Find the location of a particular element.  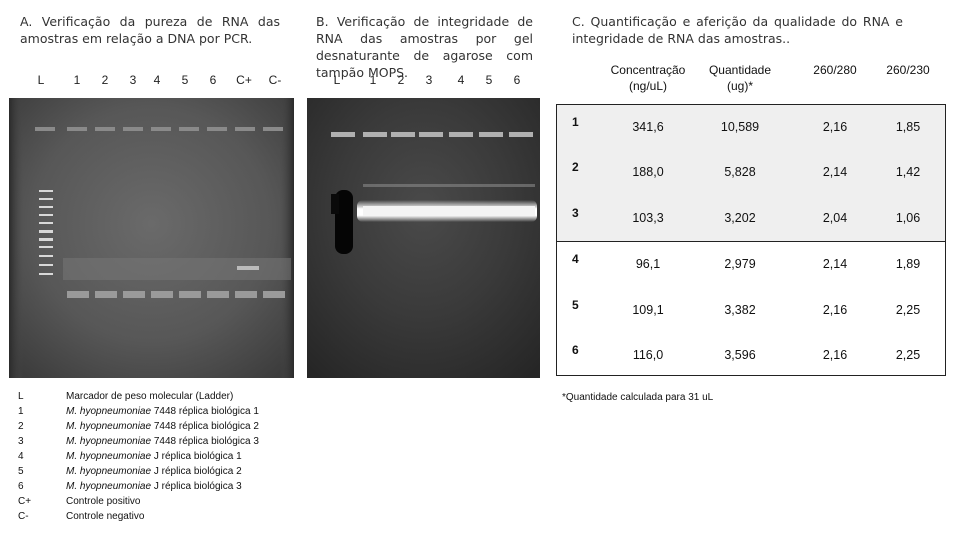

legend-text: 7448 réplica biológica 3 is located at coordinates (205, 441).